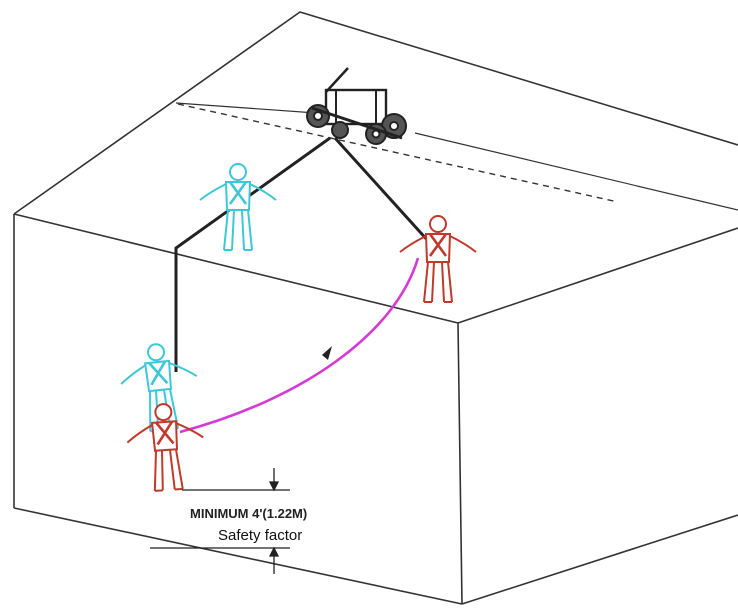 The height and width of the screenshot is (610, 738). I want to click on minimum-clearance-label: MINIMUM 4'(1.22M), so click(248, 513).